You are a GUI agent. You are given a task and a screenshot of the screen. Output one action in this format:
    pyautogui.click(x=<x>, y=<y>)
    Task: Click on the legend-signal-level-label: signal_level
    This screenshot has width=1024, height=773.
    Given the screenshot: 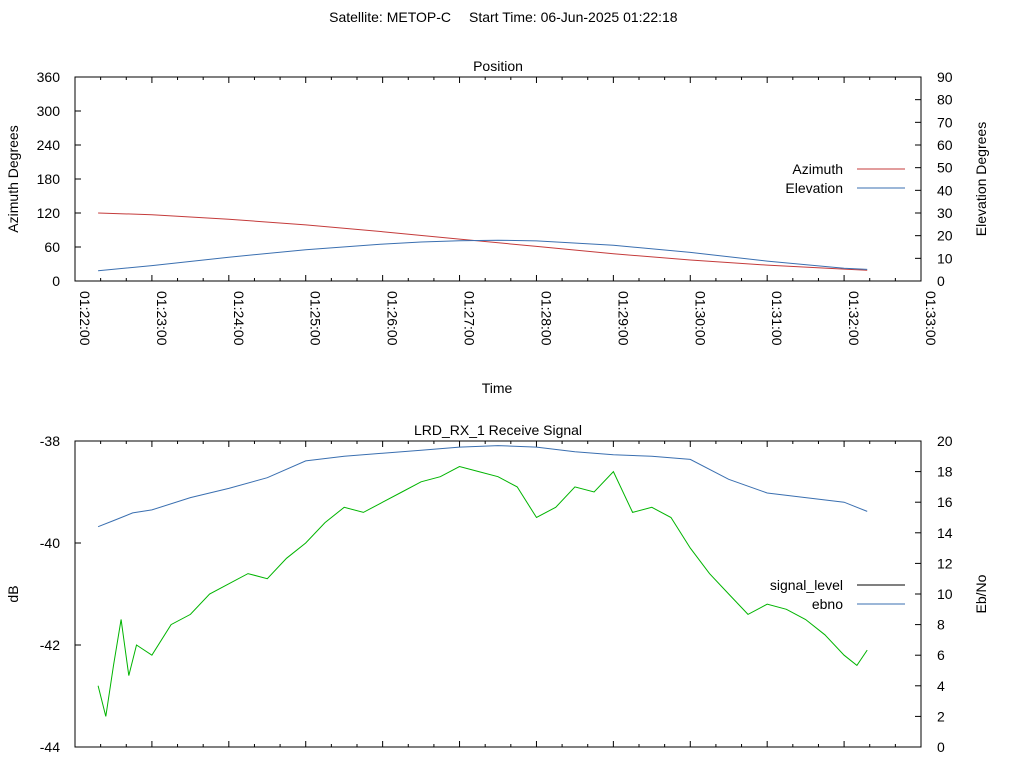 What is the action you would take?
    pyautogui.click(x=806, y=585)
    